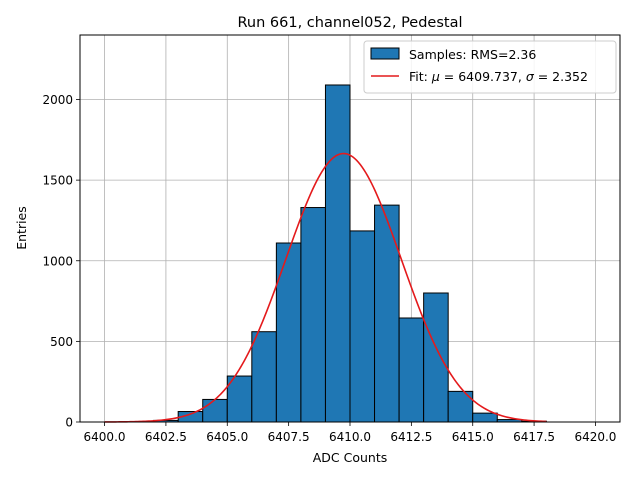 Image resolution: width=640 pixels, height=480 pixels. Describe the element at coordinates (349, 23) in the screenshot. I see `chart-title: Run 661, channel052, Pedestal` at that location.